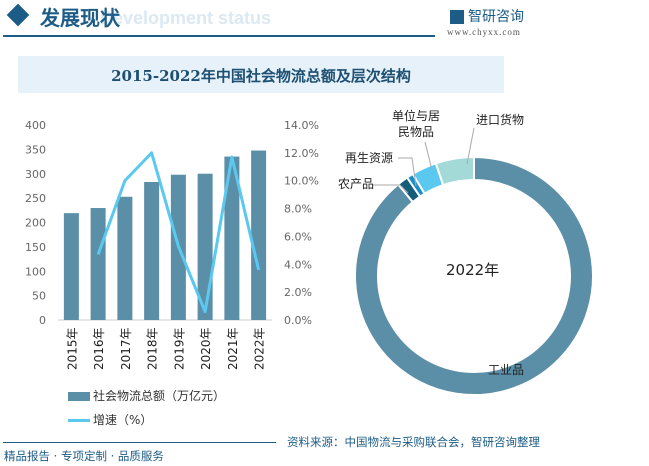 The image size is (649, 466). I want to click on y2-tick-label: 14.0%, so click(301, 125).